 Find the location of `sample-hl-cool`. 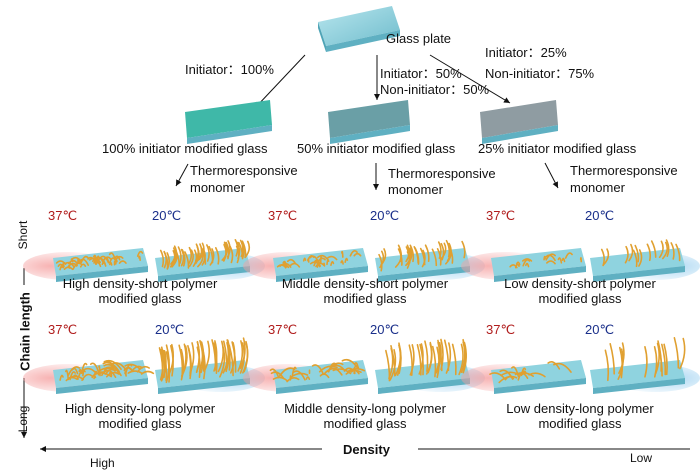

sample-hl-cool is located at coordinates (210, 365).